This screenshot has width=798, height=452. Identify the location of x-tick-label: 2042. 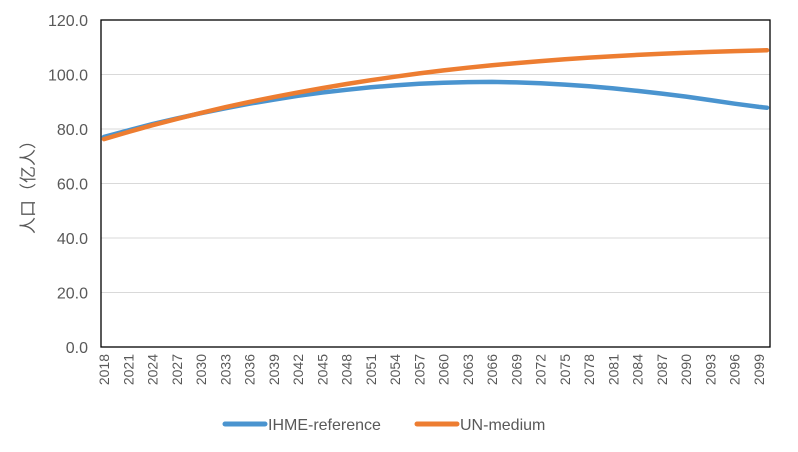
(298, 369).